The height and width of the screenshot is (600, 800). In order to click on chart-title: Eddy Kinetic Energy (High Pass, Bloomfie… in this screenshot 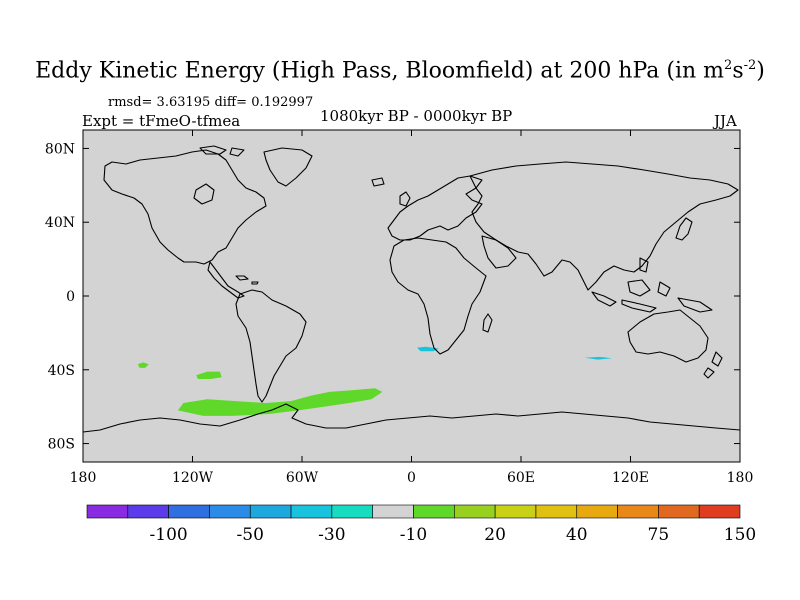, I will do `click(400, 70)`.